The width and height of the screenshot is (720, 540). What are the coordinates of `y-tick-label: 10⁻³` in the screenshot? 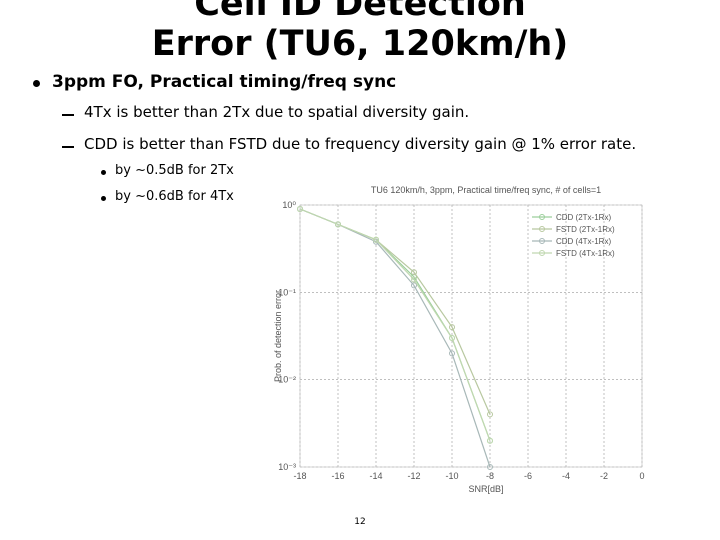 It's located at (287, 467).